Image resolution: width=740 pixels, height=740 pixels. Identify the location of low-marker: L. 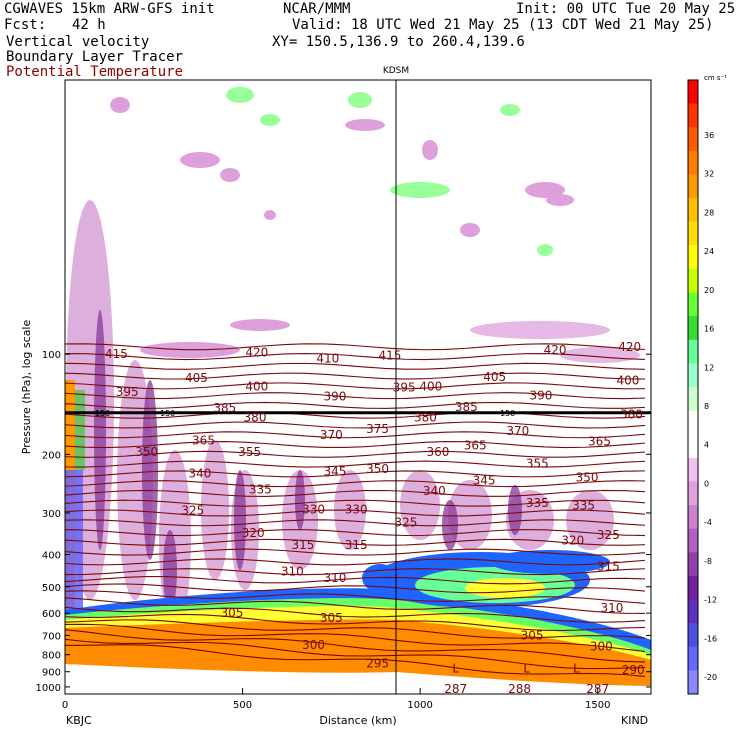
(576, 668).